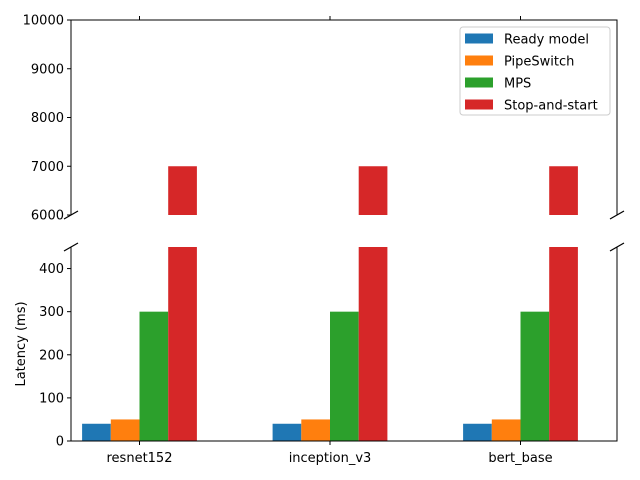 Image resolution: width=640 pixels, height=480 pixels. I want to click on bar-stop-and-start-inception-v3, so click(373, 344).